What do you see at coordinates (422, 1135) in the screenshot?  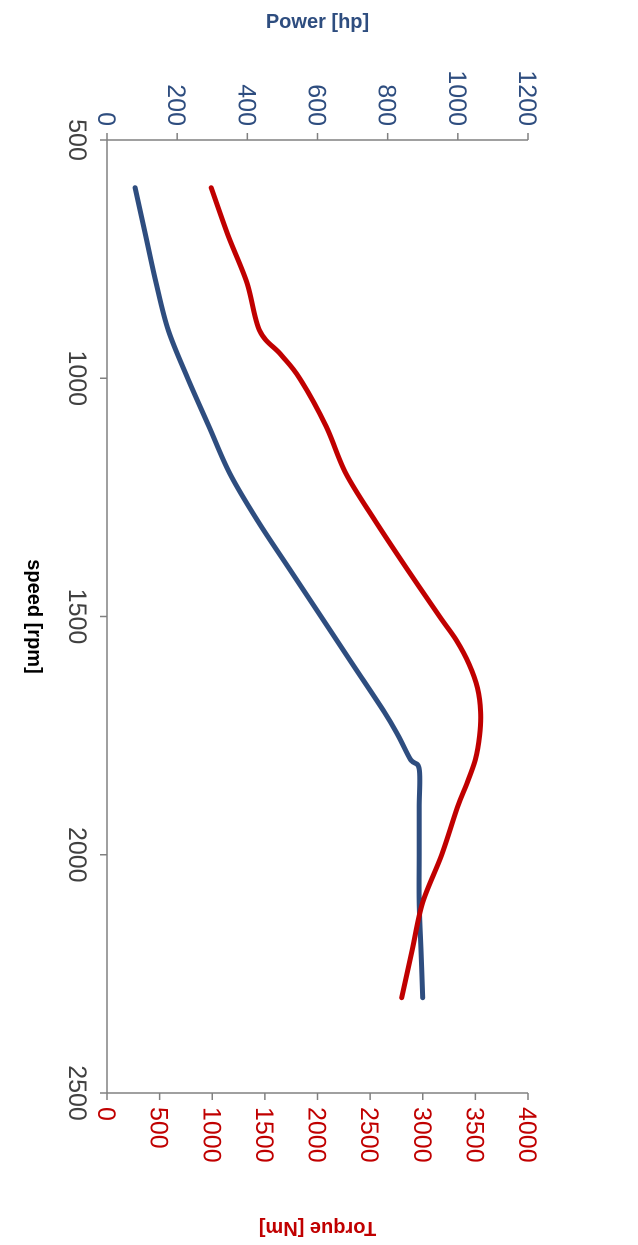 I see `right-y-tick-label: 3000` at bounding box center [422, 1135].